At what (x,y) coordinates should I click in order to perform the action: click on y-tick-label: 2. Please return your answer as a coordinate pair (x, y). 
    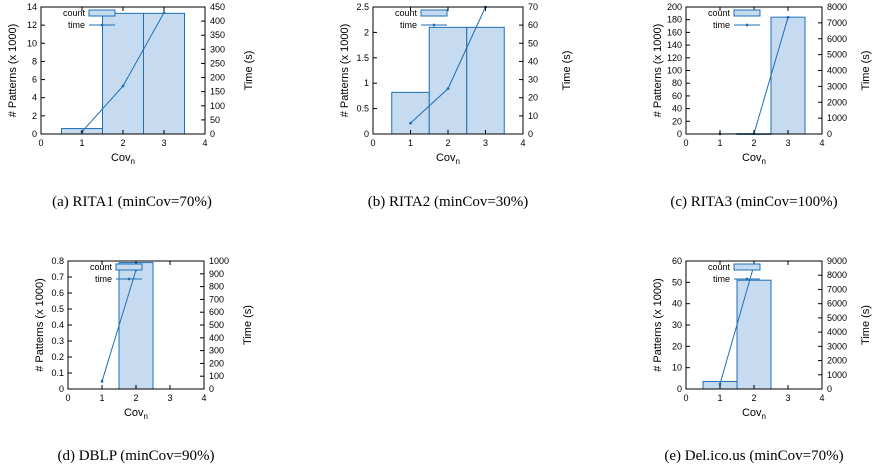
    Looking at the image, I should click on (366, 32).